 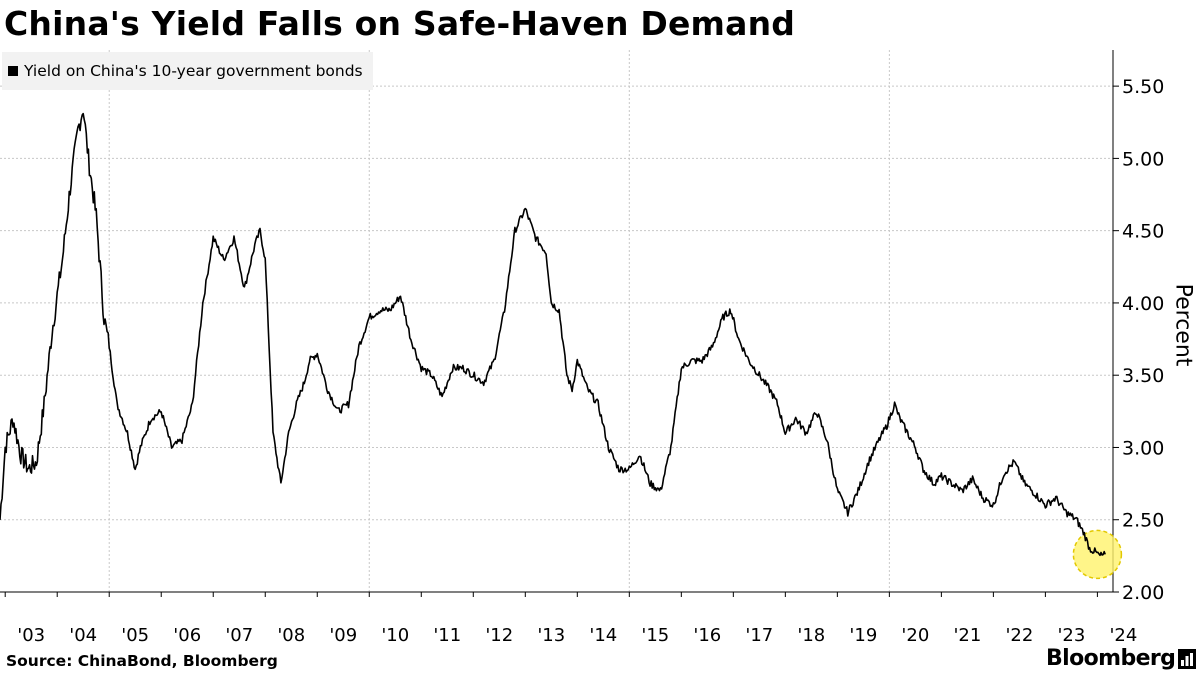 I want to click on x-tick-label: '08, so click(x=291, y=635).